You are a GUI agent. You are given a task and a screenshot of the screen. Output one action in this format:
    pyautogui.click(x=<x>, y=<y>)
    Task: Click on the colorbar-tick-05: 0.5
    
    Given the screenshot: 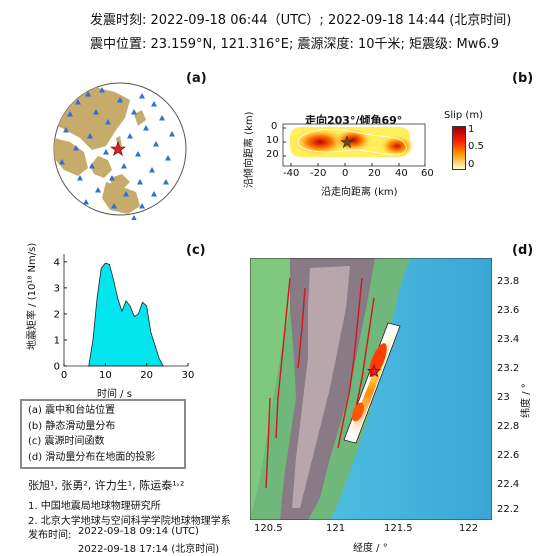 What is the action you would take?
    pyautogui.click(x=476, y=146)
    